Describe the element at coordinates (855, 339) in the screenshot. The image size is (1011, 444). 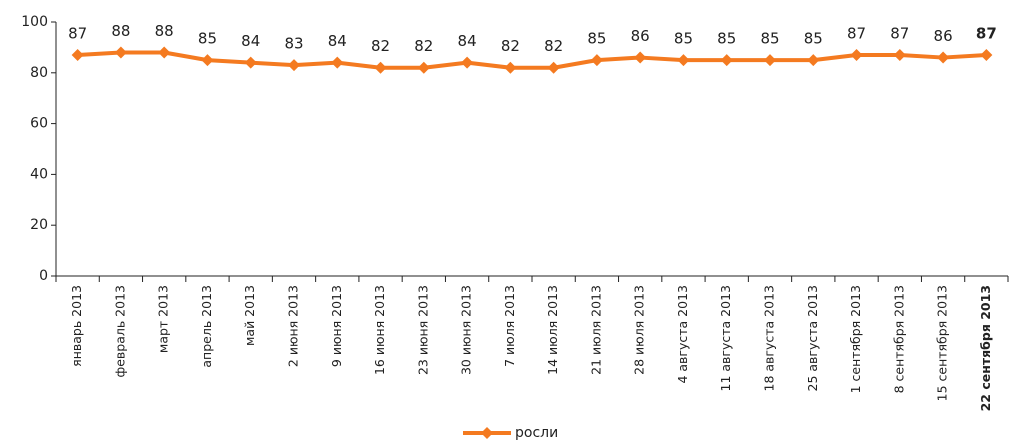
I see `x-tick-label: 1 сентября 2013` at that location.